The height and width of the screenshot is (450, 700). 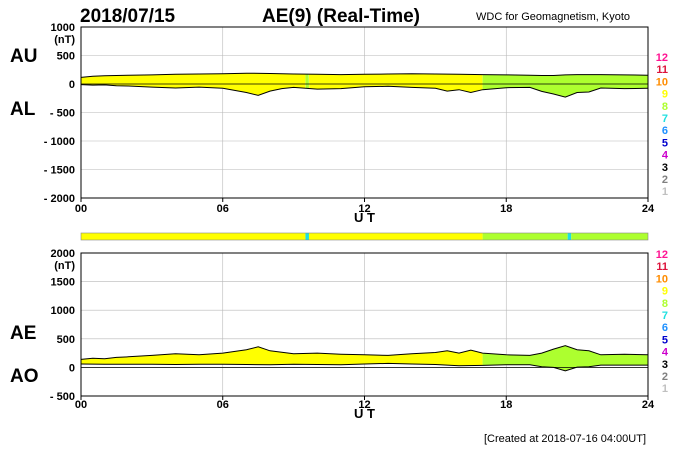 I want to click on y-tick-label: - 1000, so click(x=59, y=142).